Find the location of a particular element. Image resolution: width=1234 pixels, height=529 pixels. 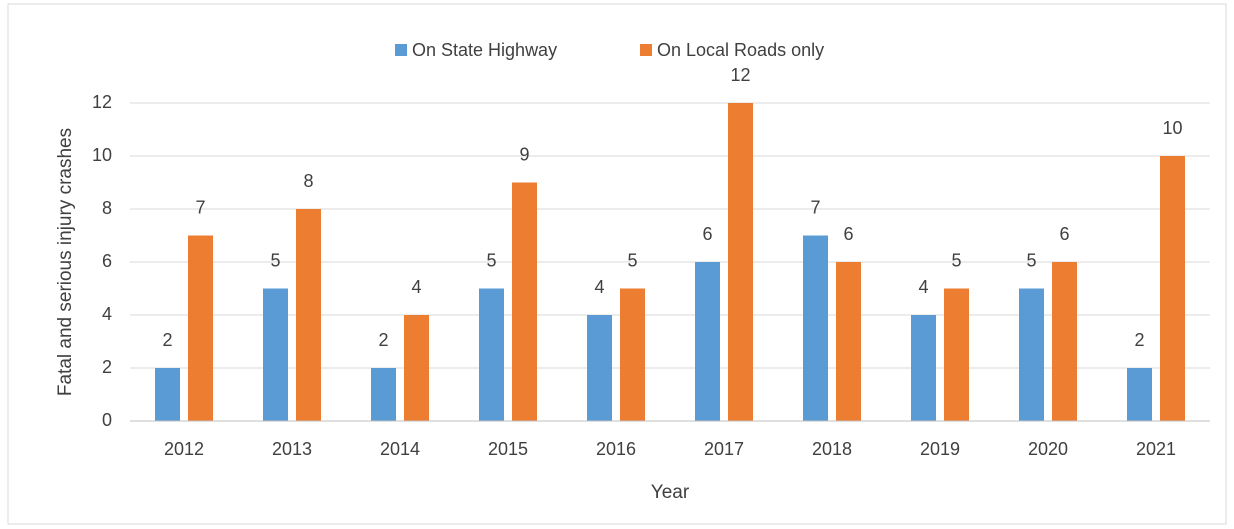

data-label: 9 is located at coordinates (524, 154).